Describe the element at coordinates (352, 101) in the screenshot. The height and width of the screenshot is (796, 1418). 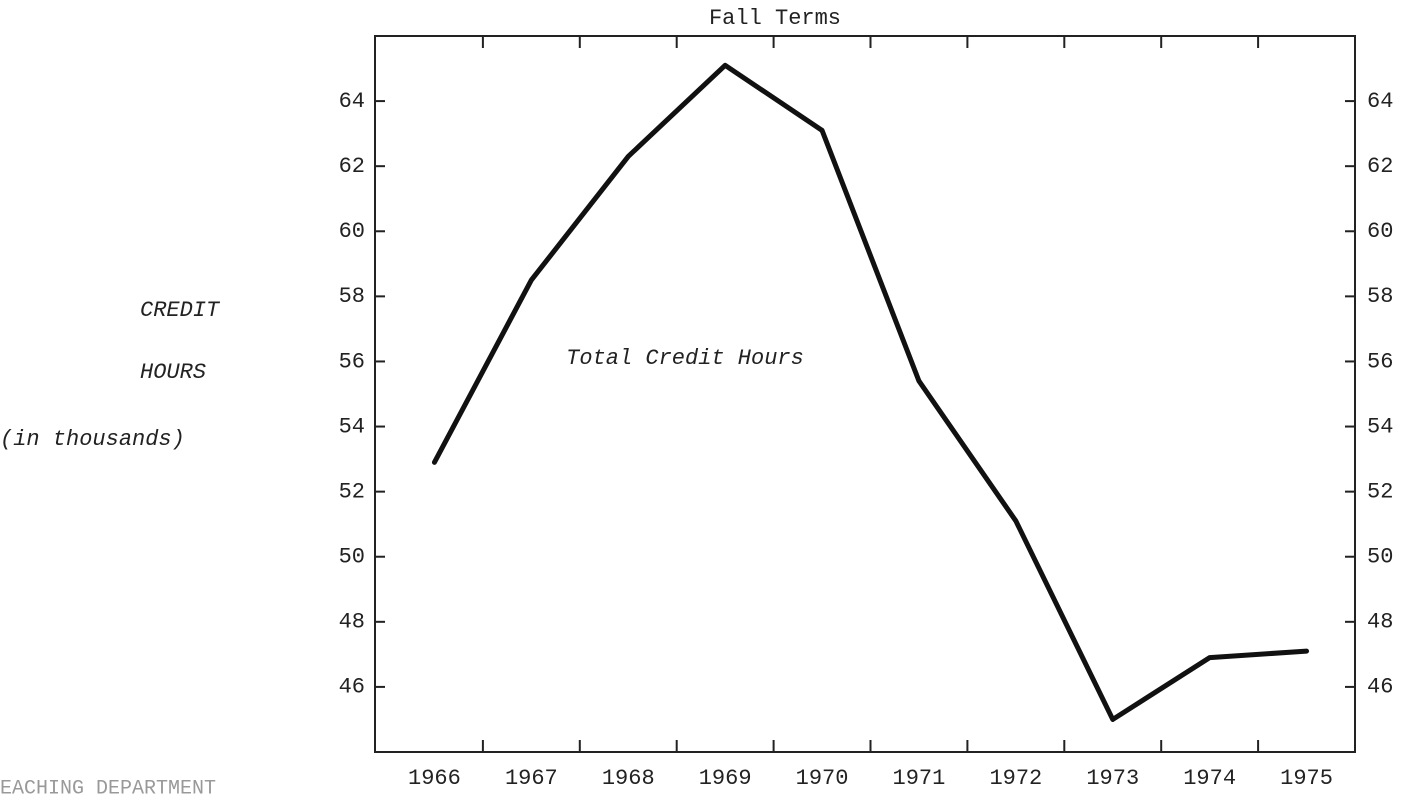
I see `y-tick-label: 64` at that location.